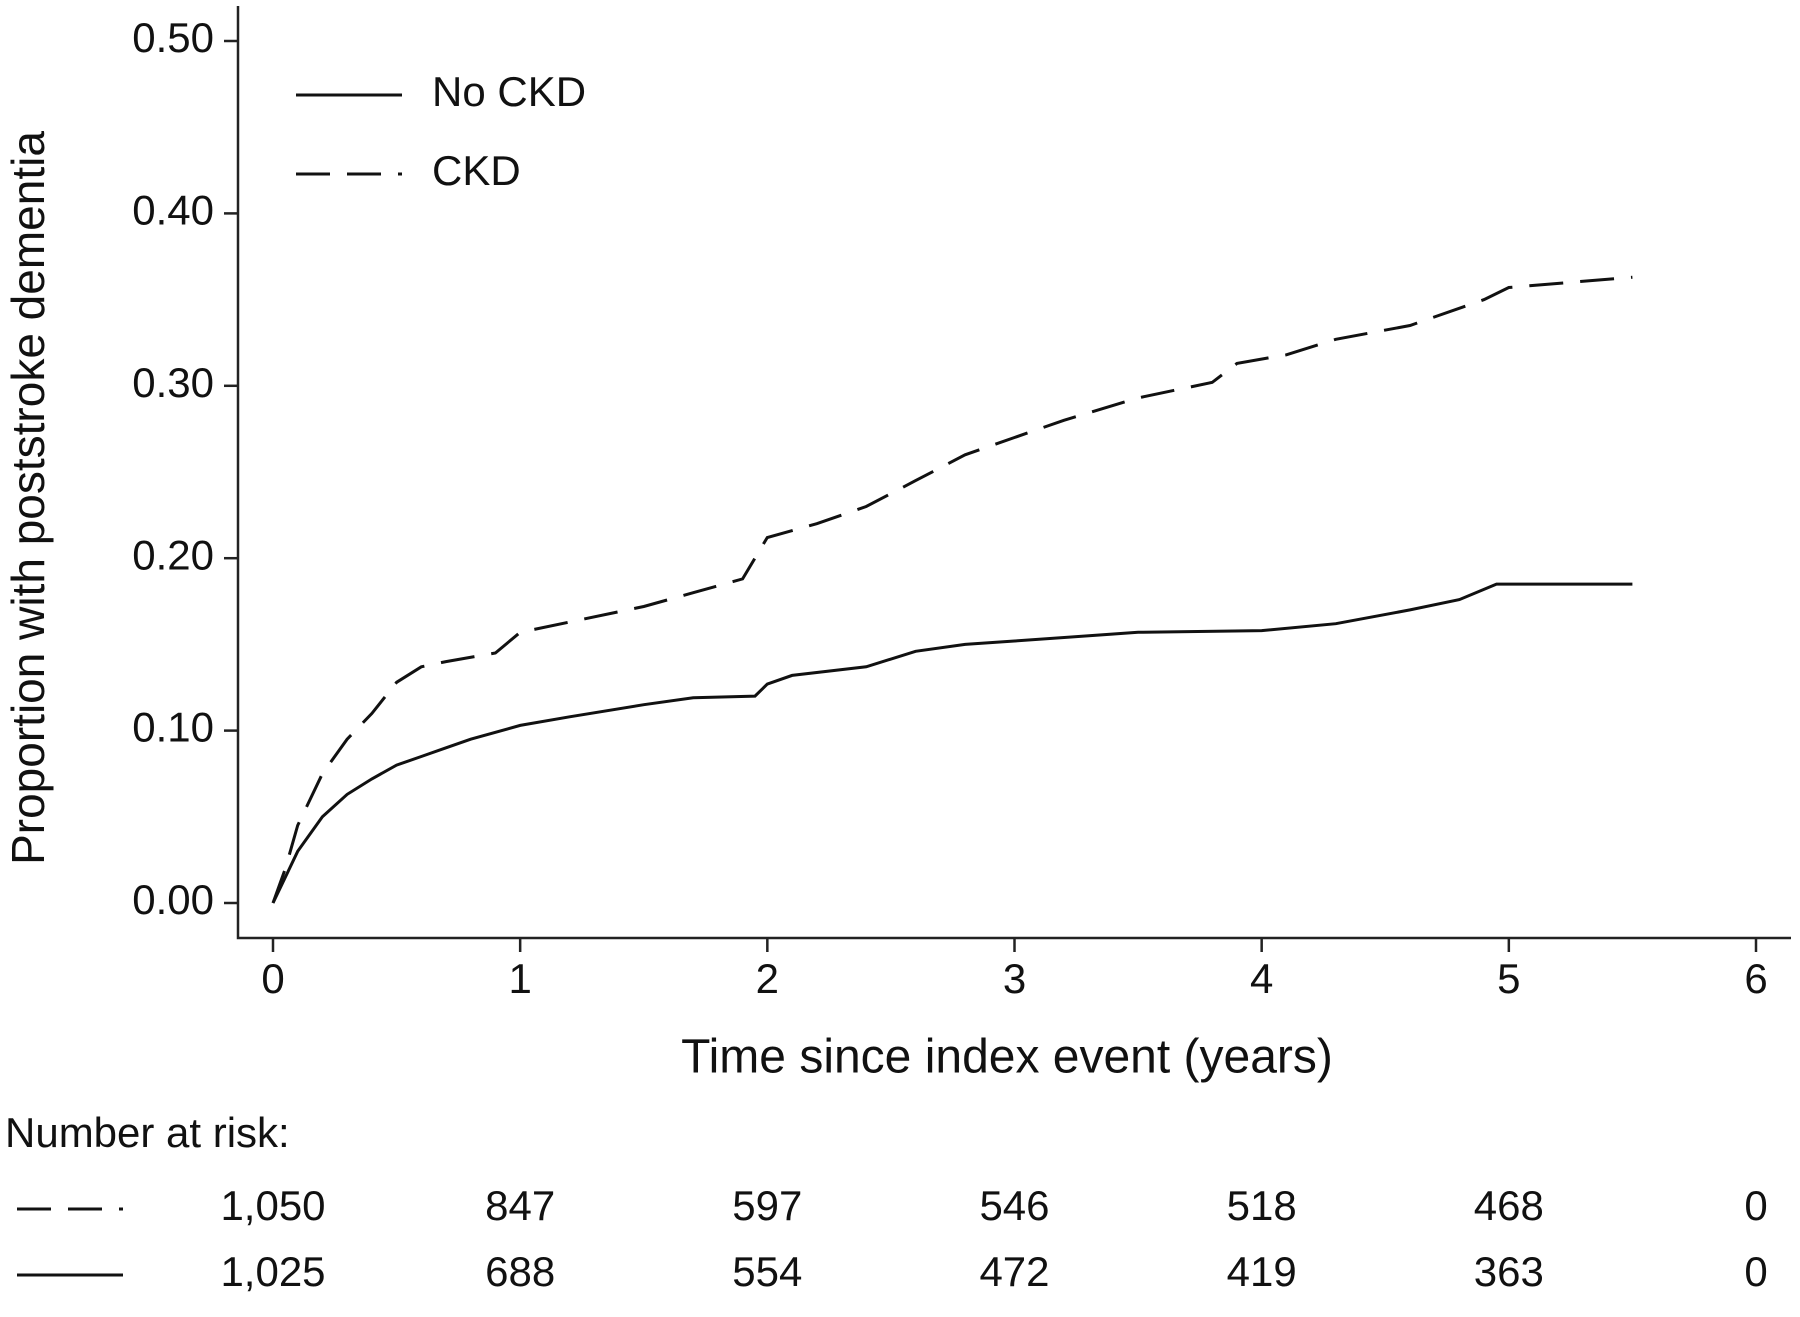  Describe the element at coordinates (173, 899) in the screenshot. I see `y-tick-label: 0.00` at that location.